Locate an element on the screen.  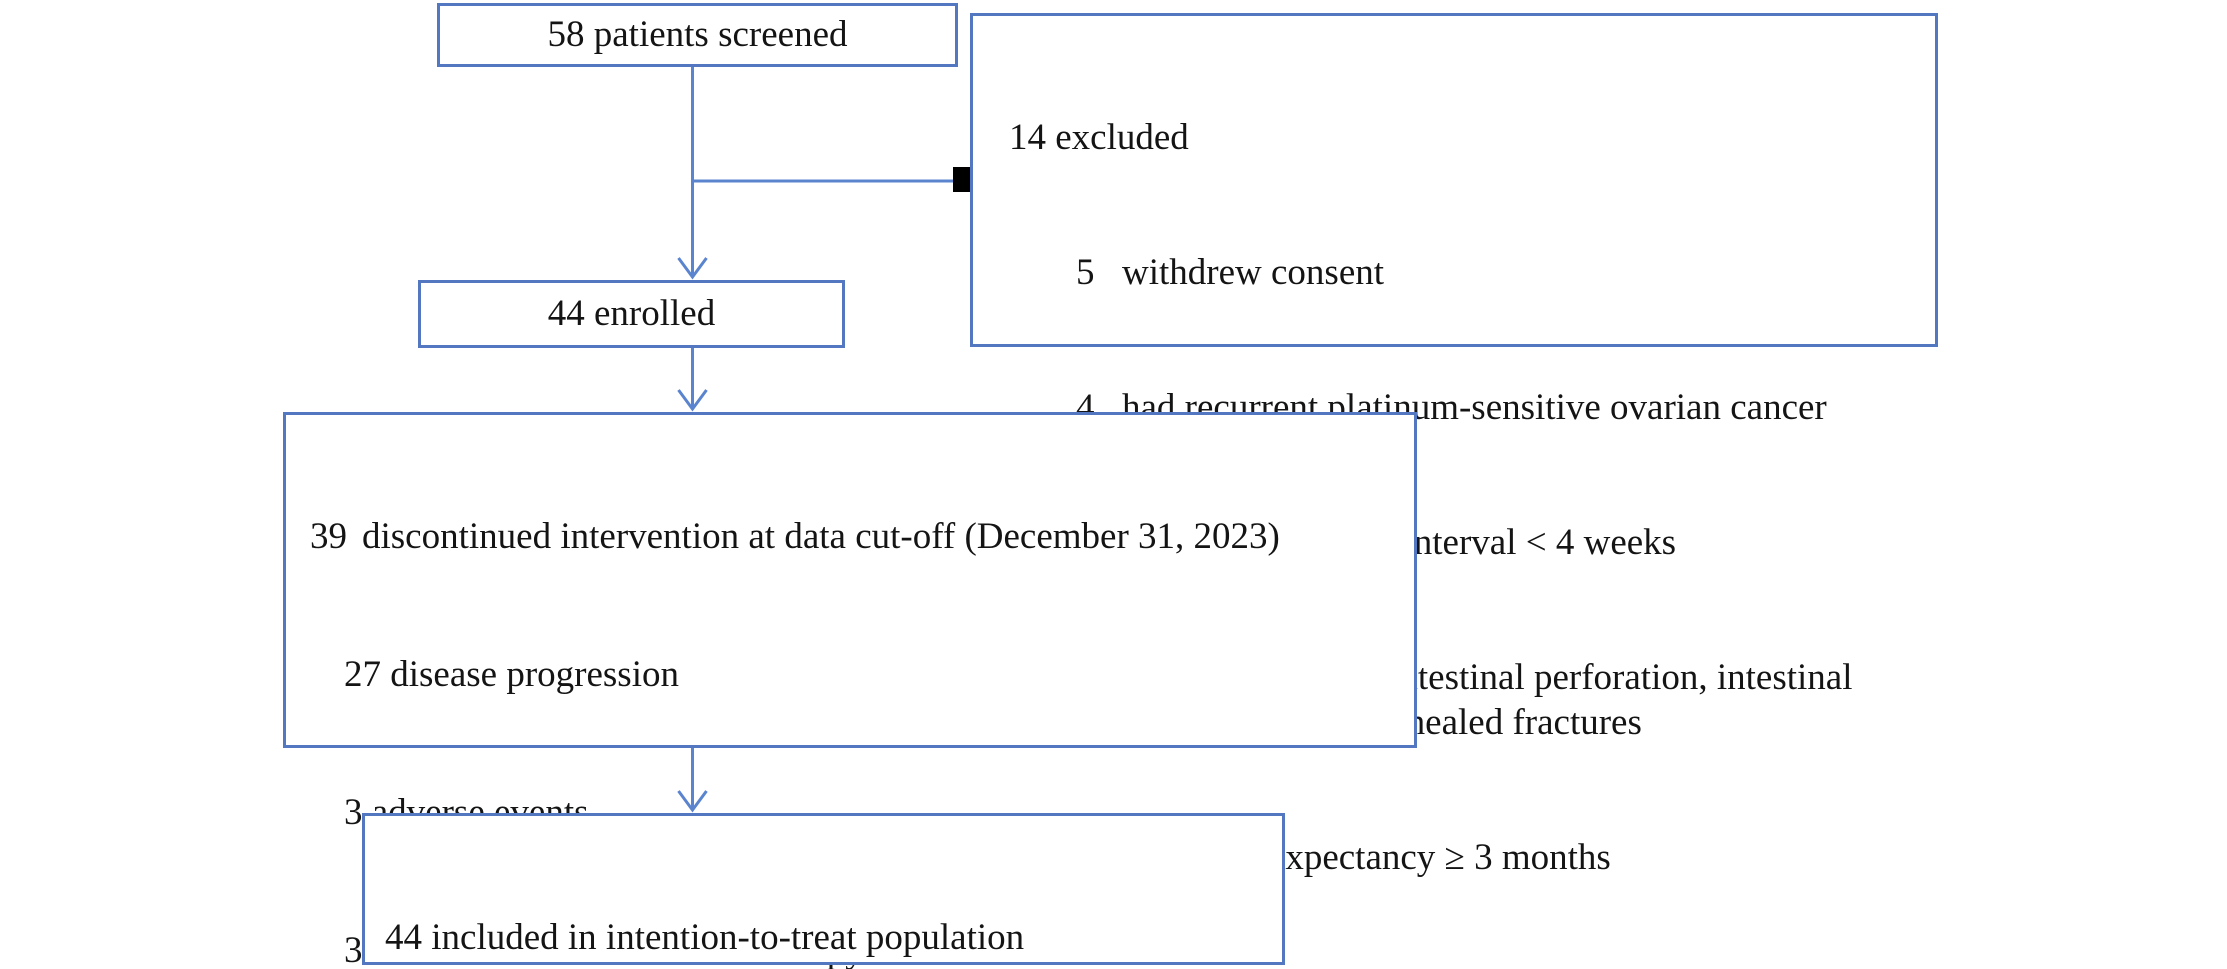
excluded-item: 5 withdrew consent is located at coordinates (1501, 272).